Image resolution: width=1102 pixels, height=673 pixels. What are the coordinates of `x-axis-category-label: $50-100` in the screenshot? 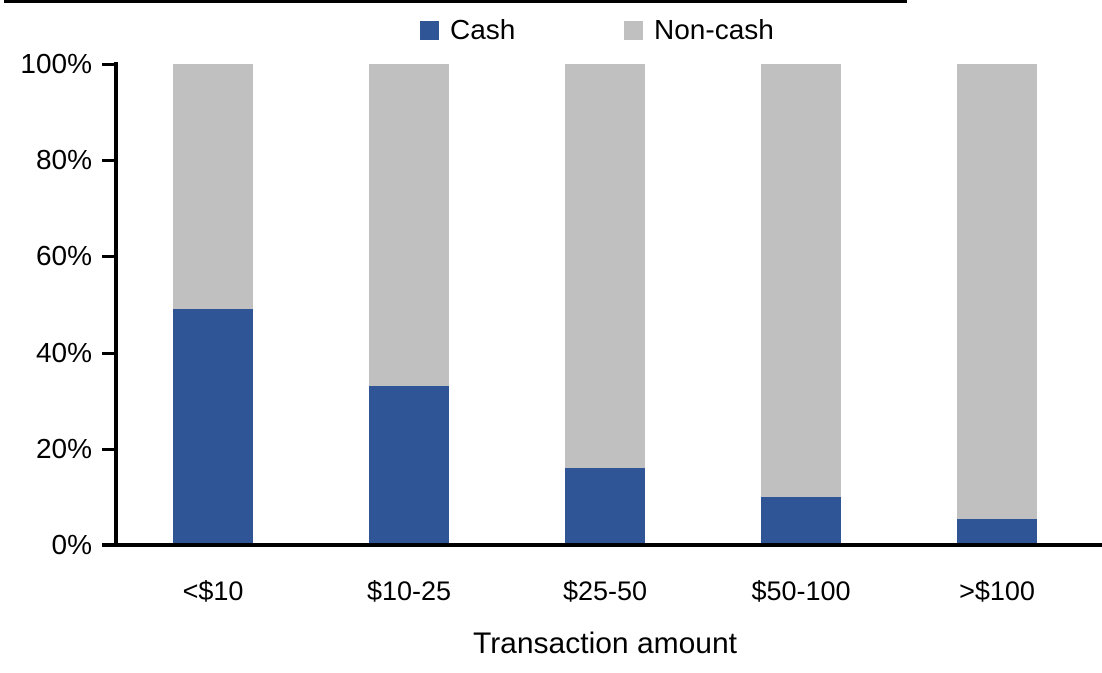 It's located at (801, 591).